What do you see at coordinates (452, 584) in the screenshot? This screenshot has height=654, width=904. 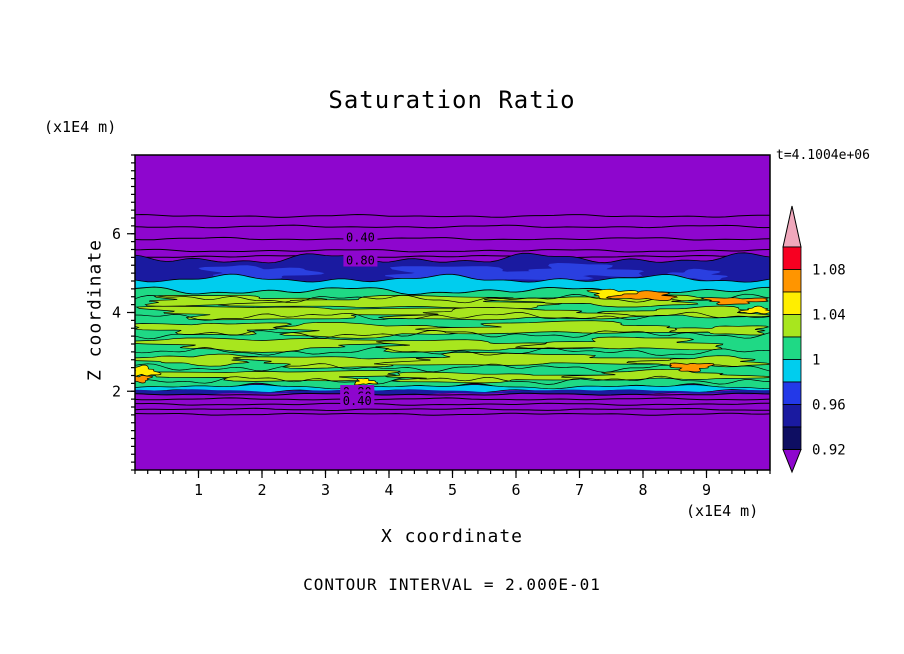 I see `contour-interval-note: CONTOUR INTERVAL = 2.000E-01` at bounding box center [452, 584].